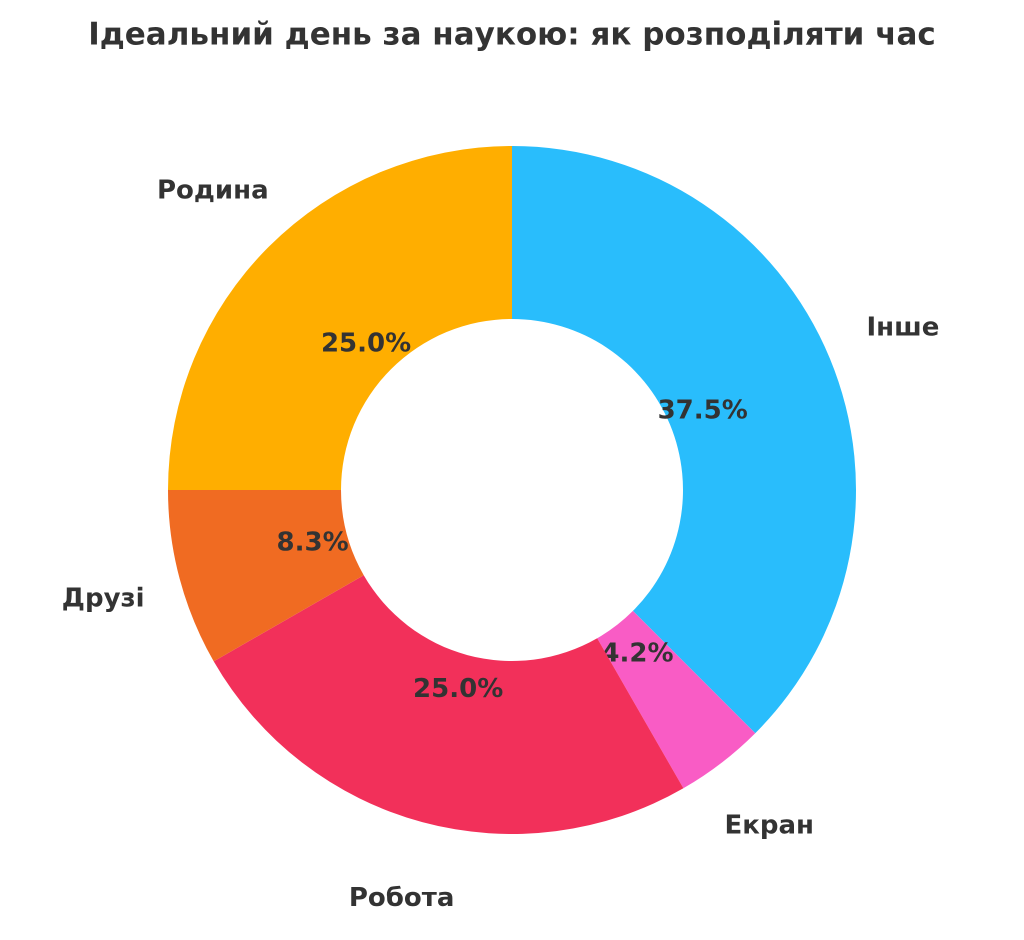  I want to click on percent-label: 8.3%, so click(313, 543).